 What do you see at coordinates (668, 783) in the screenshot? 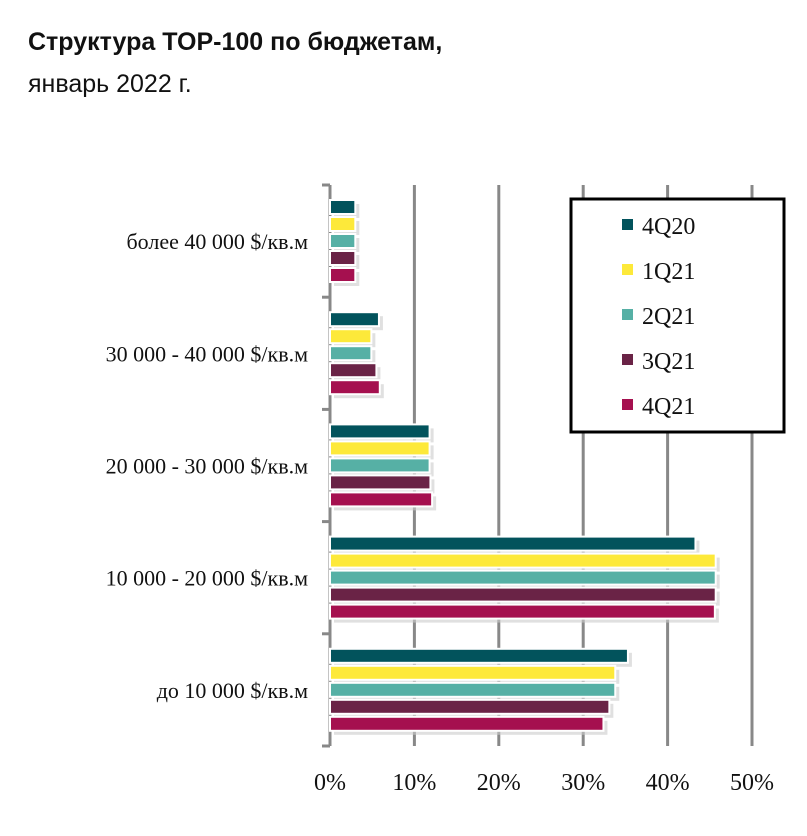
I see `x-tick-label: 40%` at bounding box center [668, 783].